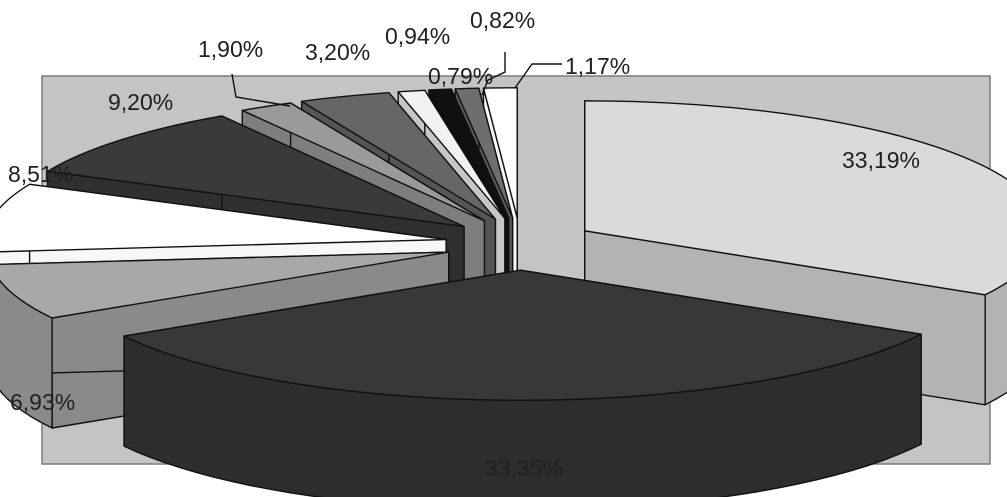  What do you see at coordinates (337, 52) in the screenshot?
I see `data-label-6: 3,20%` at bounding box center [337, 52].